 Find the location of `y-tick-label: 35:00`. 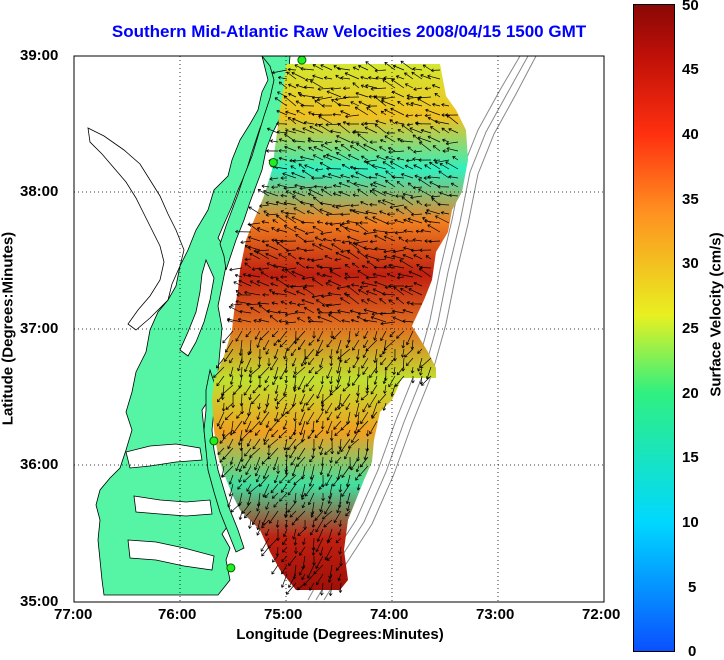

y-tick-label: 35:00 is located at coordinates (39, 601).